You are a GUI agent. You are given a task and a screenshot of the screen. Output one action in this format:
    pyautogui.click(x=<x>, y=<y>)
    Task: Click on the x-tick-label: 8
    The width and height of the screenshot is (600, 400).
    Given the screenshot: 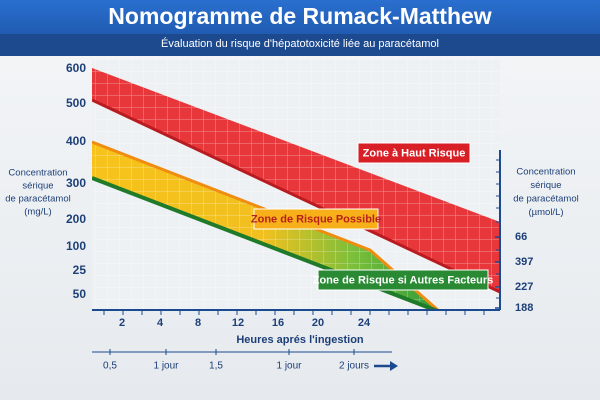 What is the action you would take?
    pyautogui.click(x=198, y=323)
    